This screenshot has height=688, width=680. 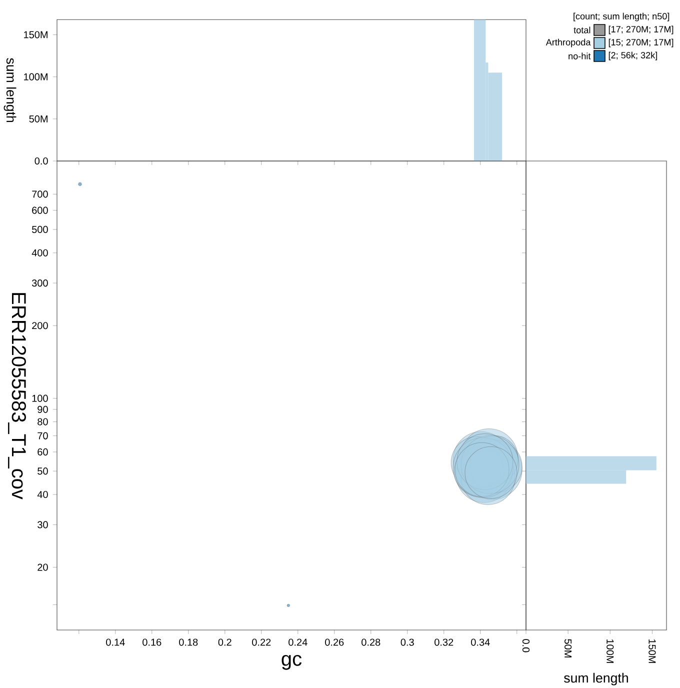 What do you see at coordinates (371, 642) in the screenshot?
I see `x-tick-label: 0.28` at bounding box center [371, 642].